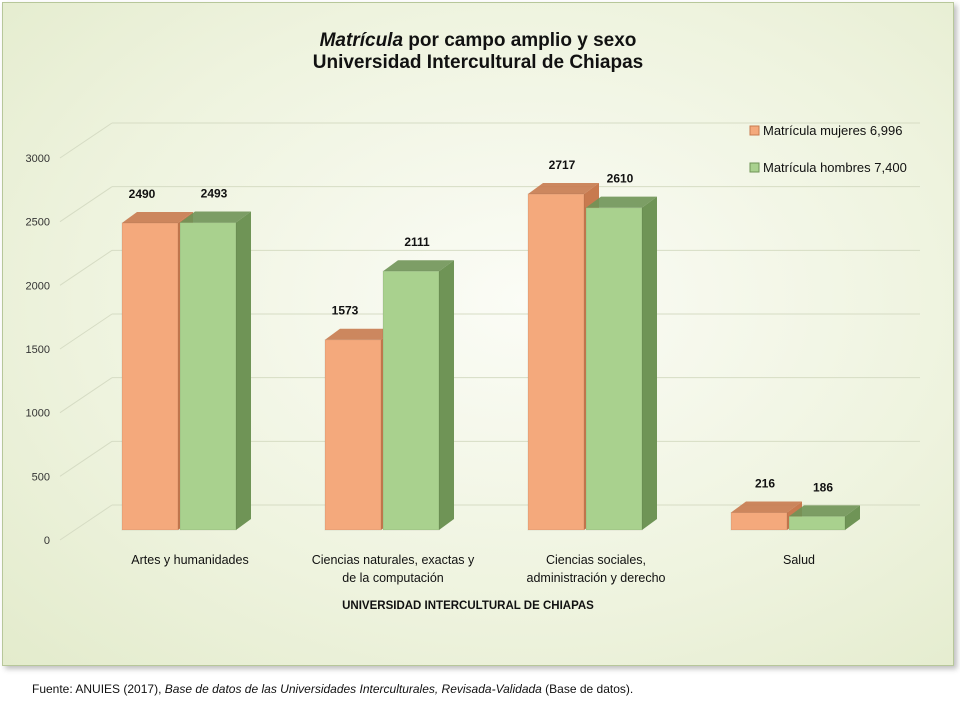 The width and height of the screenshot is (960, 720). Describe the element at coordinates (38, 223) in the screenshot. I see `y-tick-label: 2500` at that location.